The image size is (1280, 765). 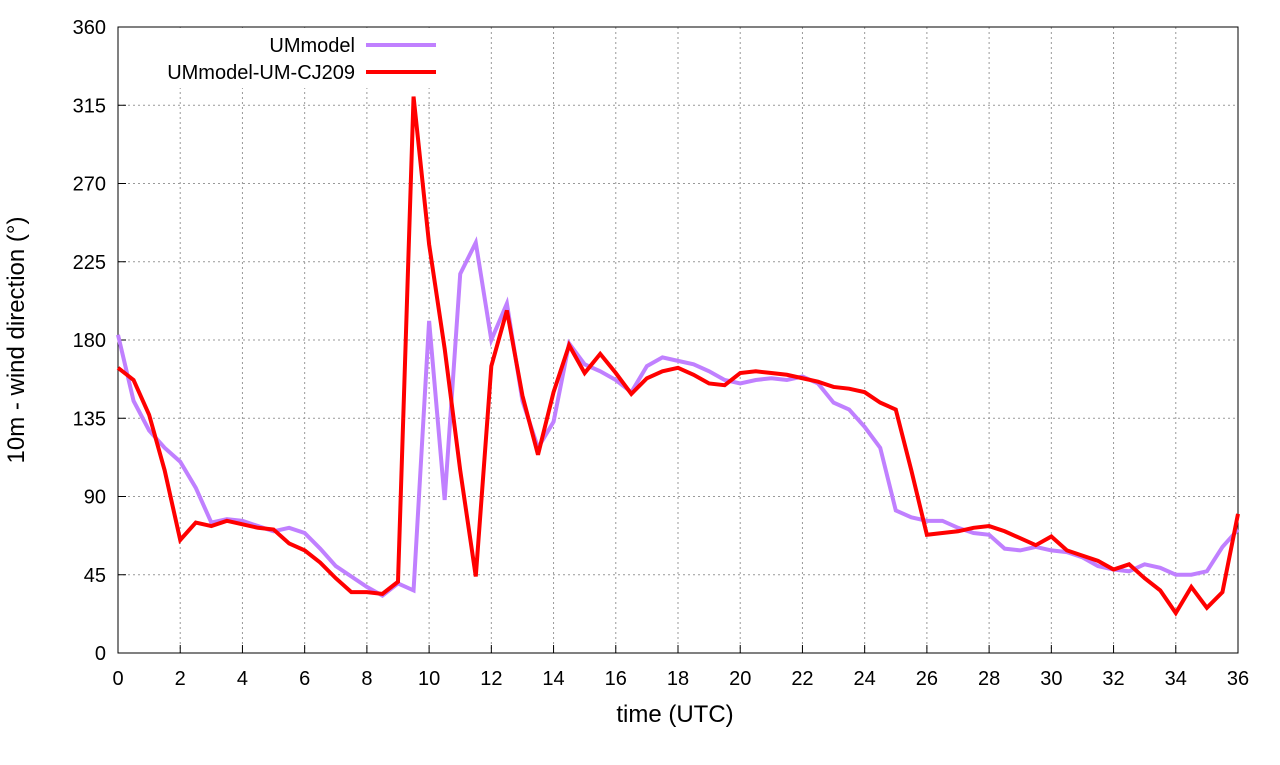 I want to click on x-tick-label: 20, so click(x=740, y=679).